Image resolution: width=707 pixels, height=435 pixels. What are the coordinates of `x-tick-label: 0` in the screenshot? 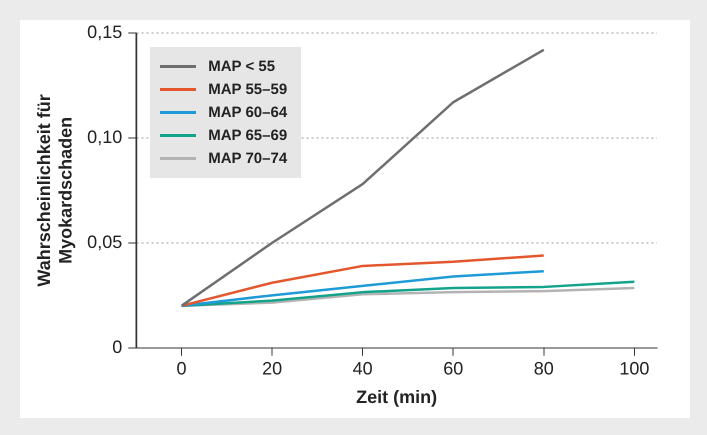 It's located at (181, 368).